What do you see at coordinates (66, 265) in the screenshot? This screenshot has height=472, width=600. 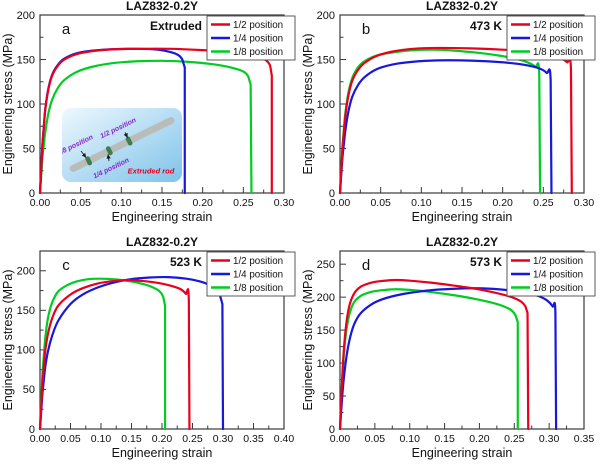 I see `panel-letter: c` at bounding box center [66, 265].